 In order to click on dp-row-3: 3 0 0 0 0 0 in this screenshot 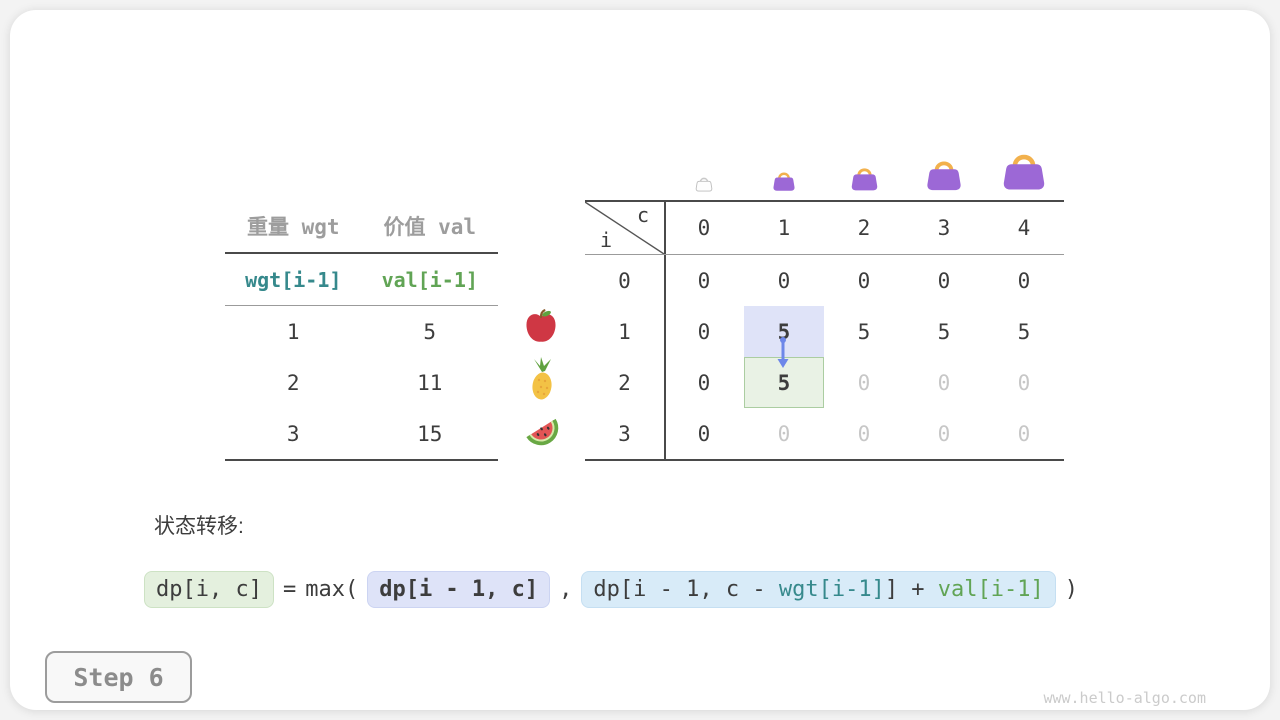, I will do `click(824, 433)`.